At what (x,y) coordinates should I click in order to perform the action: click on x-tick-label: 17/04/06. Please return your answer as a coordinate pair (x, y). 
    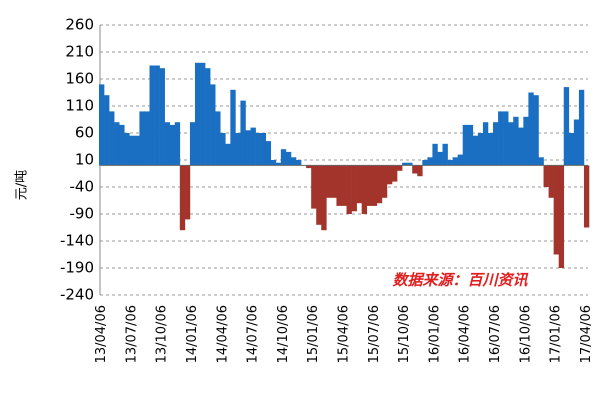
    Looking at the image, I should click on (586, 334).